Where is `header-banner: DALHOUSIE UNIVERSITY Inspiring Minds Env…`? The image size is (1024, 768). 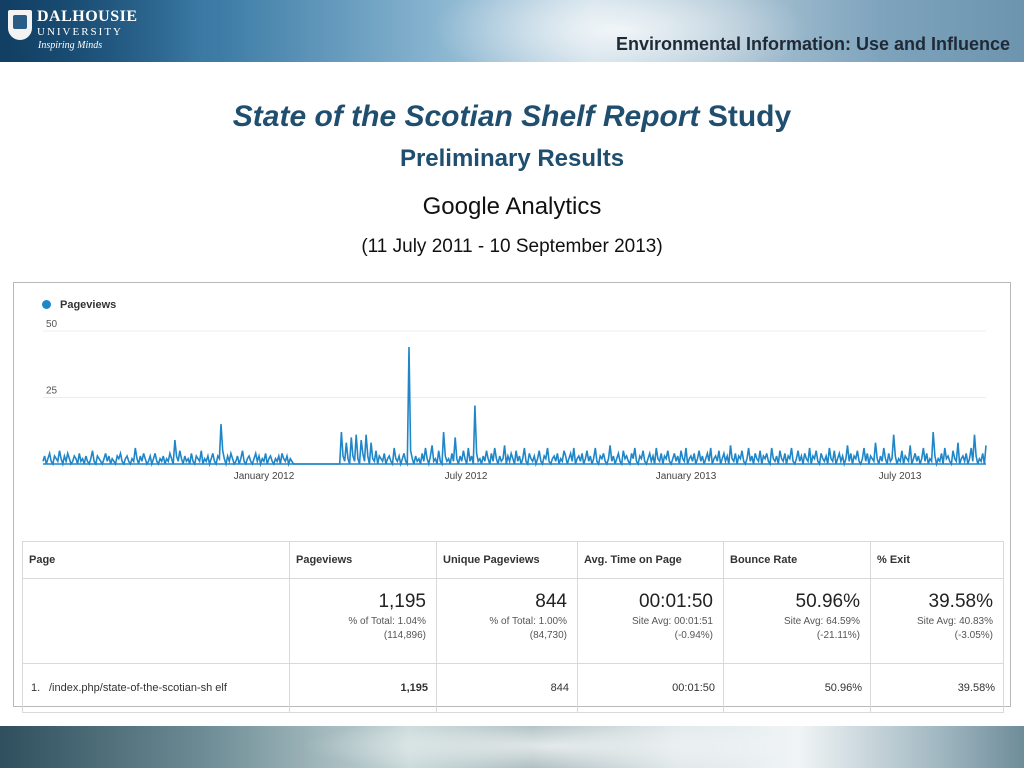 header-banner: DALHOUSIE UNIVERSITY Inspiring Minds Env… is located at coordinates (512, 31).